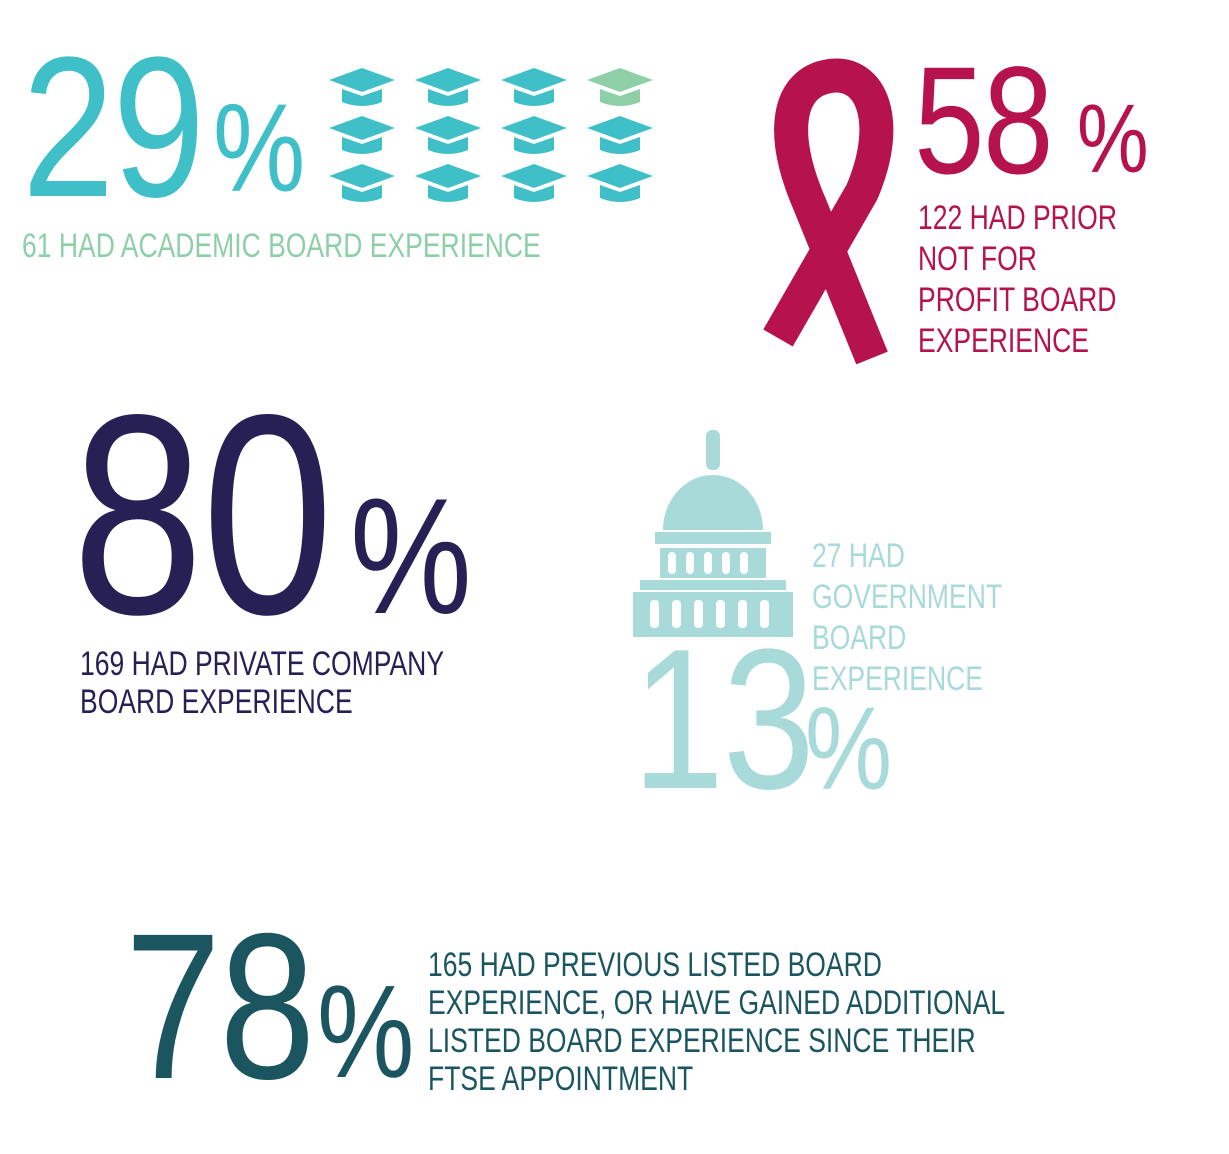 This screenshot has height=1154, width=1229. Describe the element at coordinates (561, 1079) in the screenshot. I see `label-line: FTSE APPOINTMENT` at that location.